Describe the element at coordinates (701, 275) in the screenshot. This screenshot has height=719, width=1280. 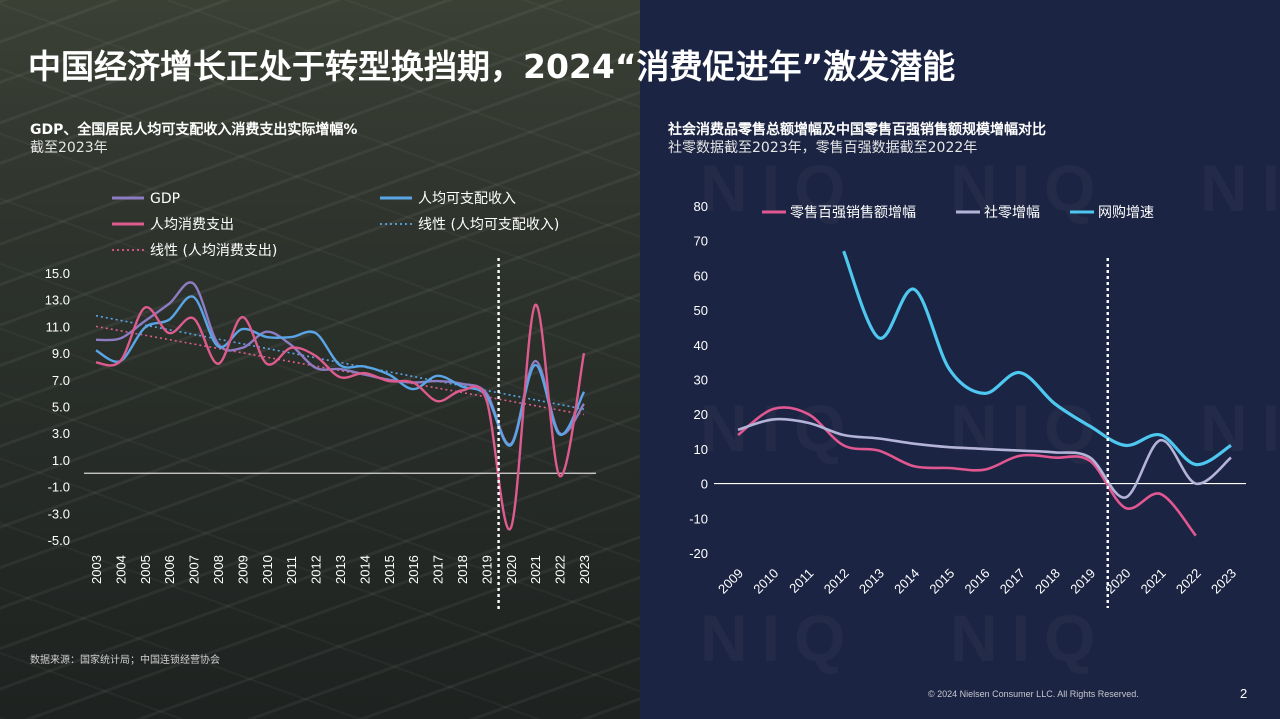
I see `y-tick-label: 60` at that location.